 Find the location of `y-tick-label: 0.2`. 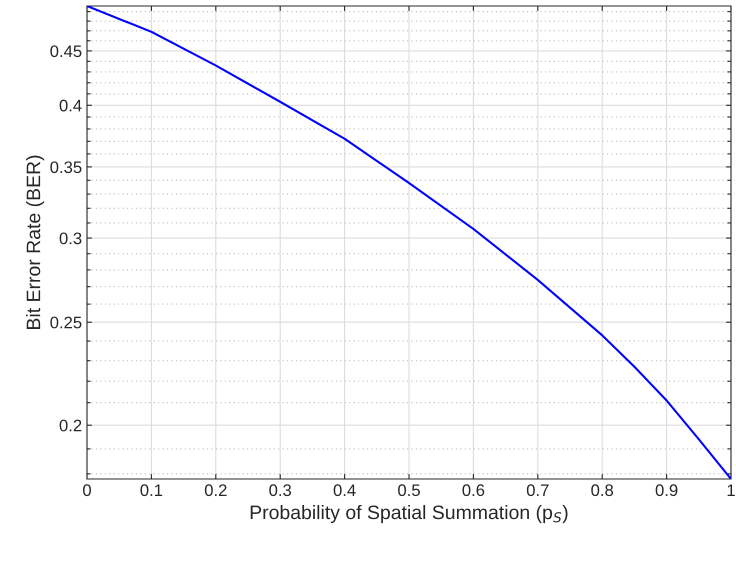

y-tick-label: 0.2 is located at coordinates (71, 426).